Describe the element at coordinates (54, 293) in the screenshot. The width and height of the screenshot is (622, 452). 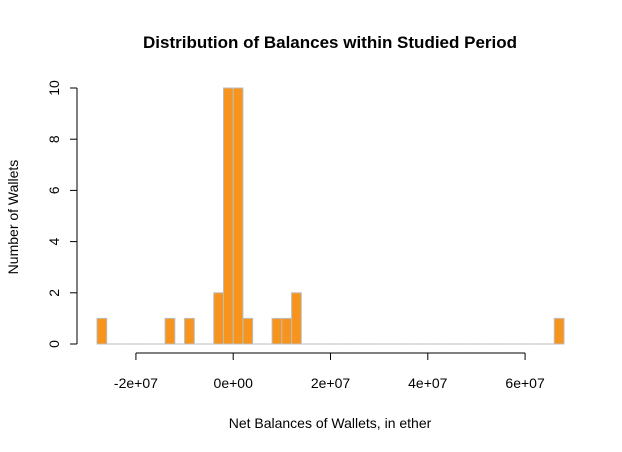
I see `y-tick-label: 2` at that location.